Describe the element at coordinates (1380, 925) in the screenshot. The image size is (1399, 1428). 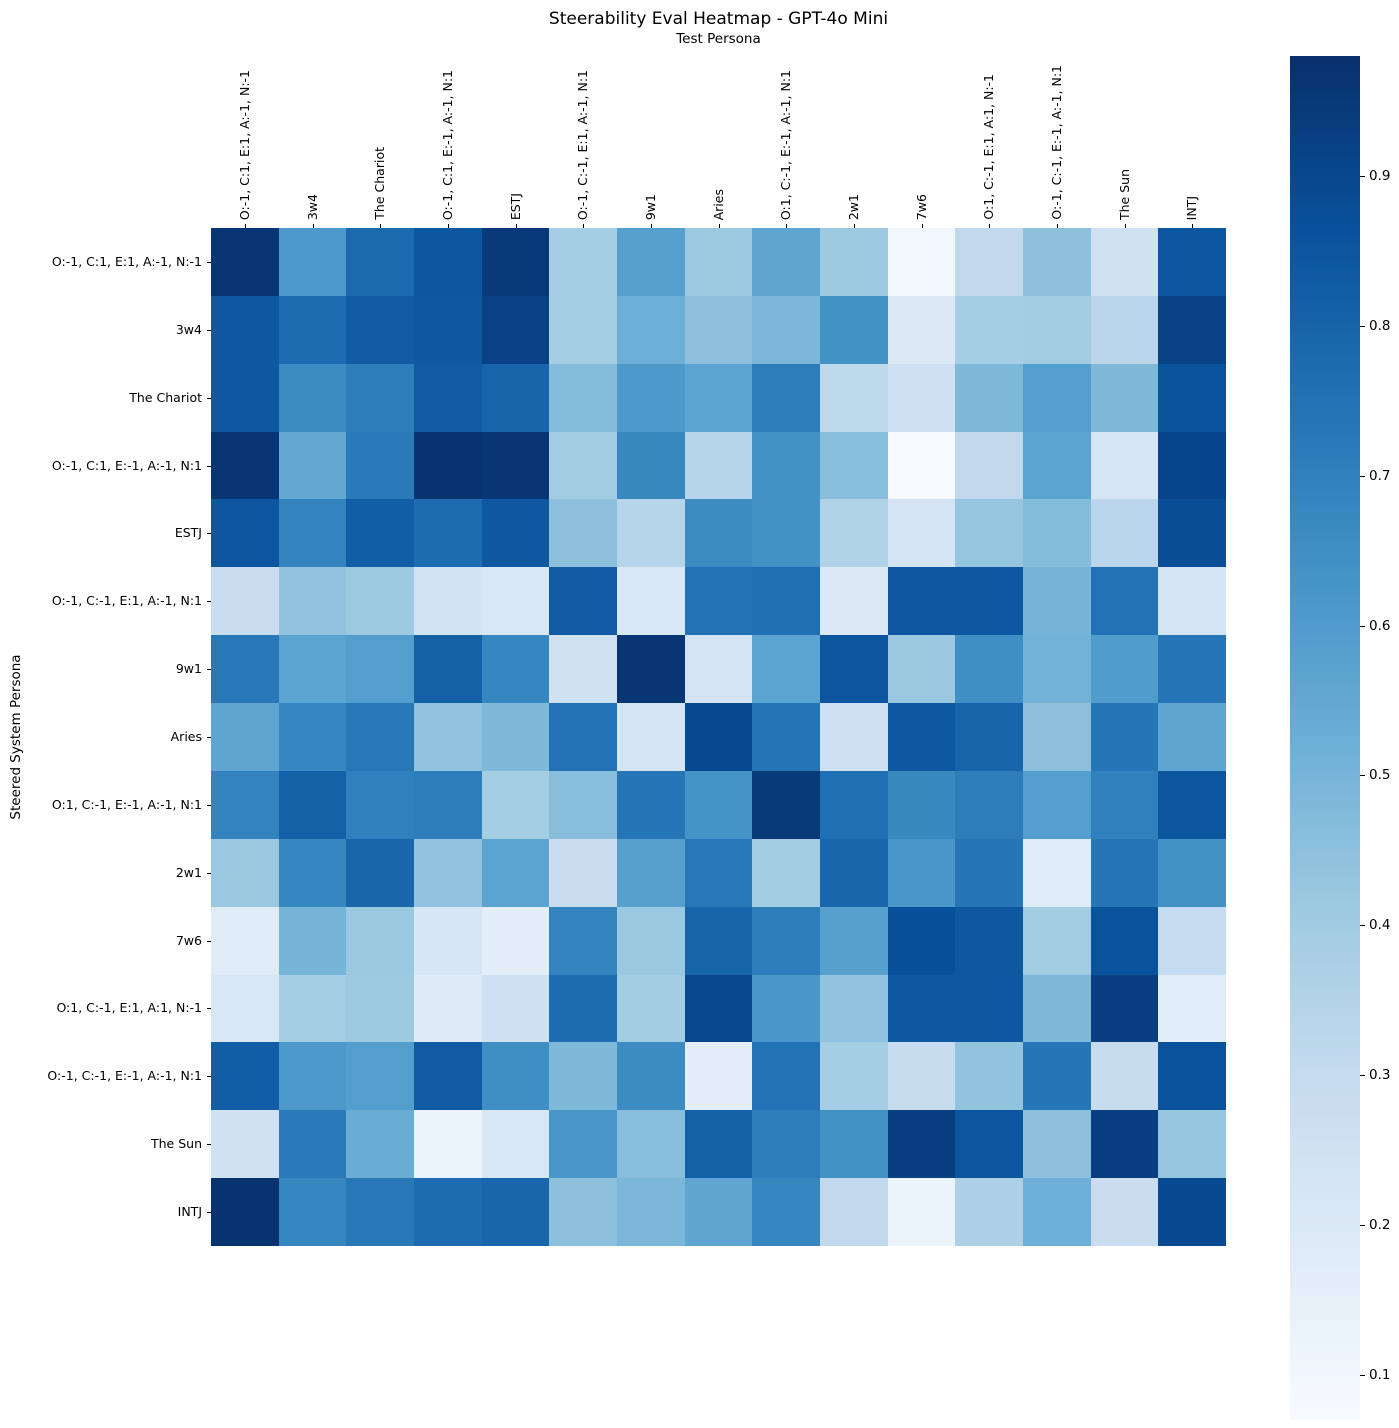
I see `colorbar-tick-label: 0.4` at that location.